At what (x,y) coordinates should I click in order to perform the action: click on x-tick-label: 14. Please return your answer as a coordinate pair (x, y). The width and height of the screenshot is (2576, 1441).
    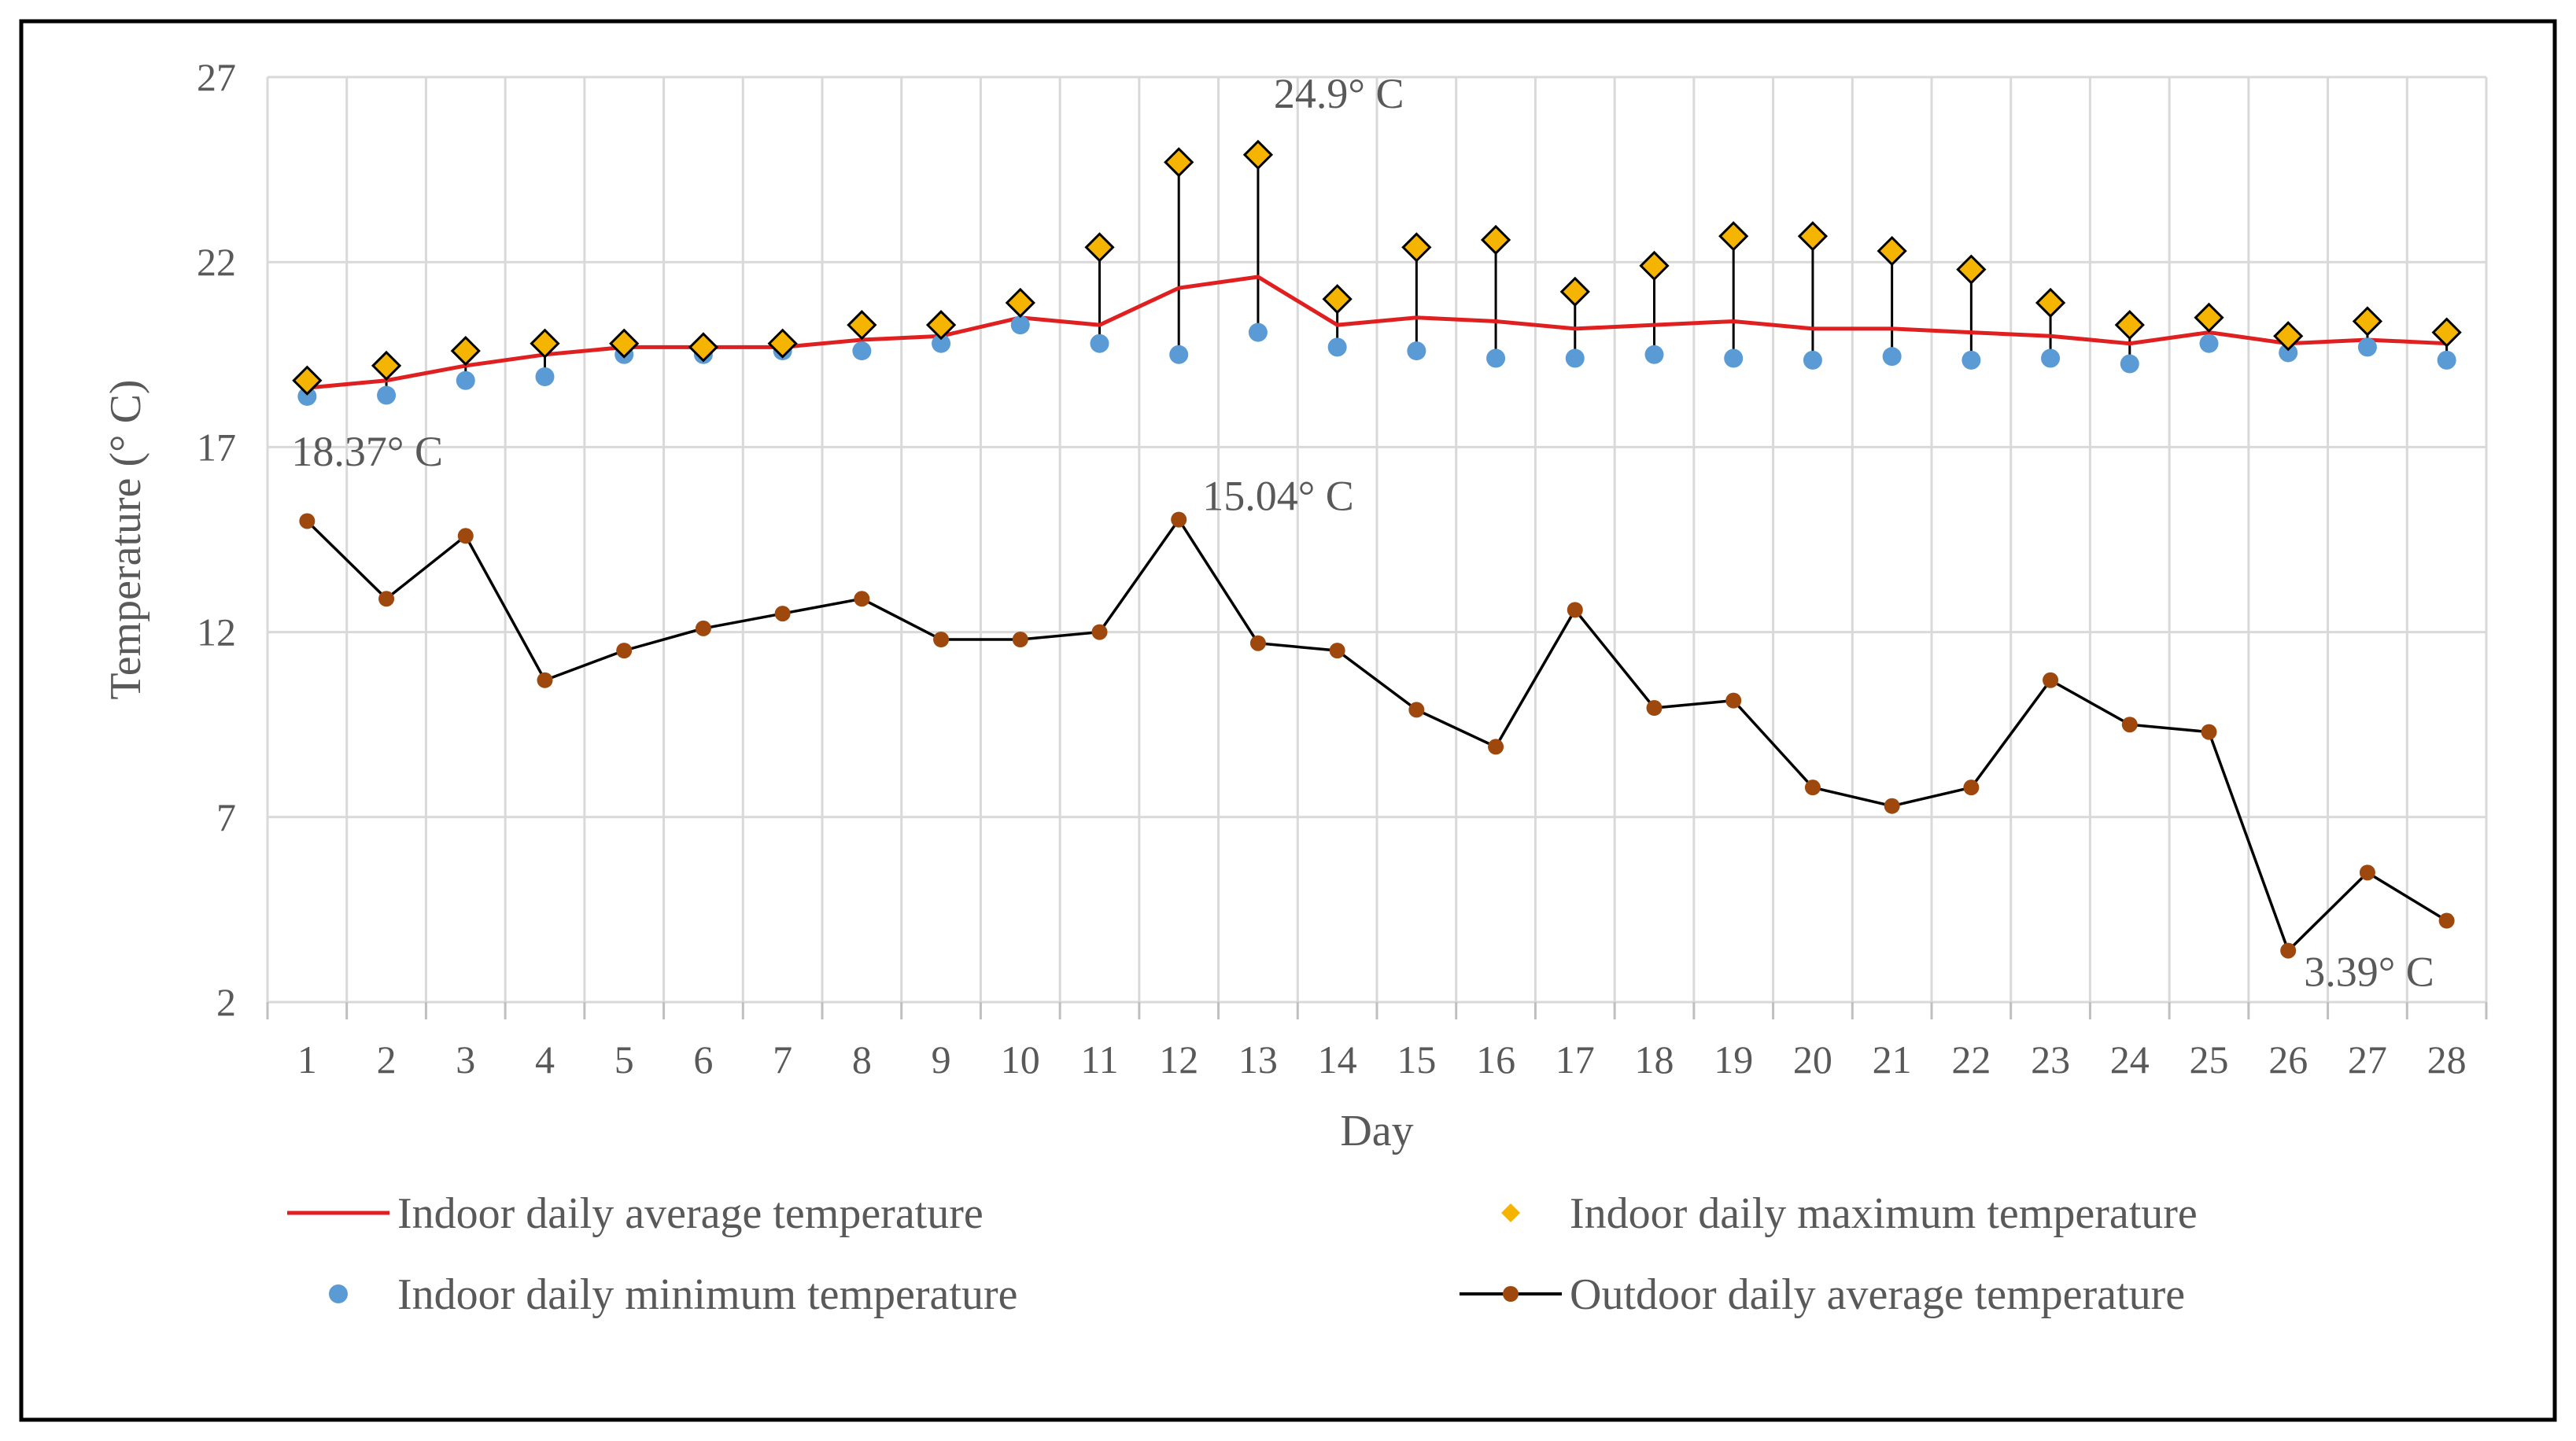
    Looking at the image, I should click on (1337, 1059).